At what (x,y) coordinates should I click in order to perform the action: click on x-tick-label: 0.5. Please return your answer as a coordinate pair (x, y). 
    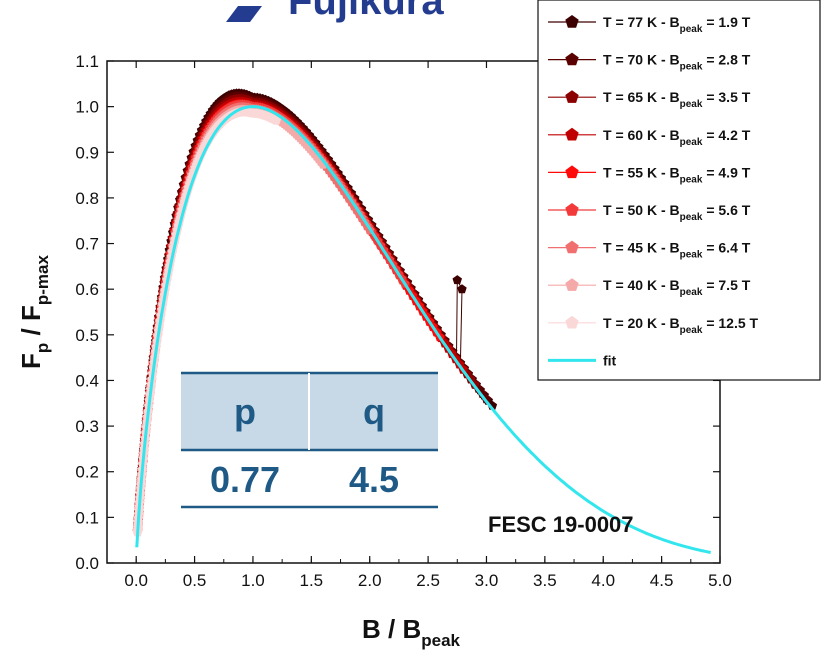
    Looking at the image, I should click on (195, 580).